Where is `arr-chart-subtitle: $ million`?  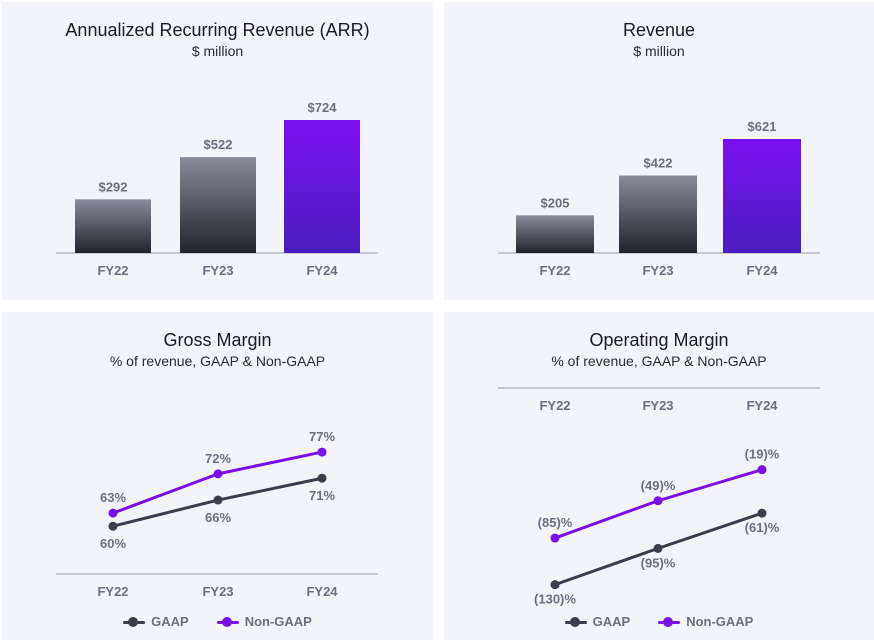 arr-chart-subtitle: $ million is located at coordinates (217, 51).